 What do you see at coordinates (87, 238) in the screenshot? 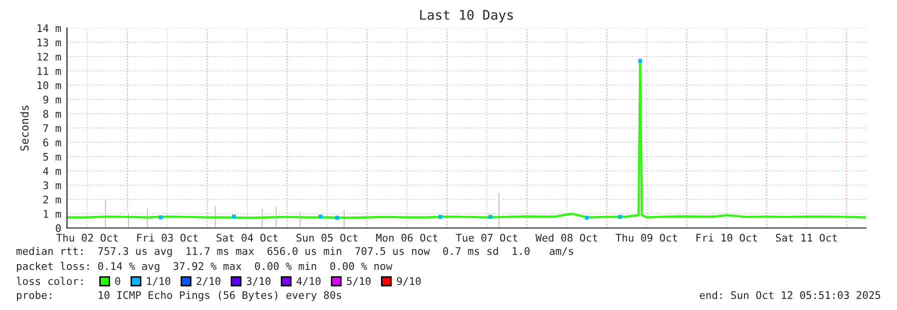
I see `x-tick-label: Thu 02 Oct` at bounding box center [87, 238].